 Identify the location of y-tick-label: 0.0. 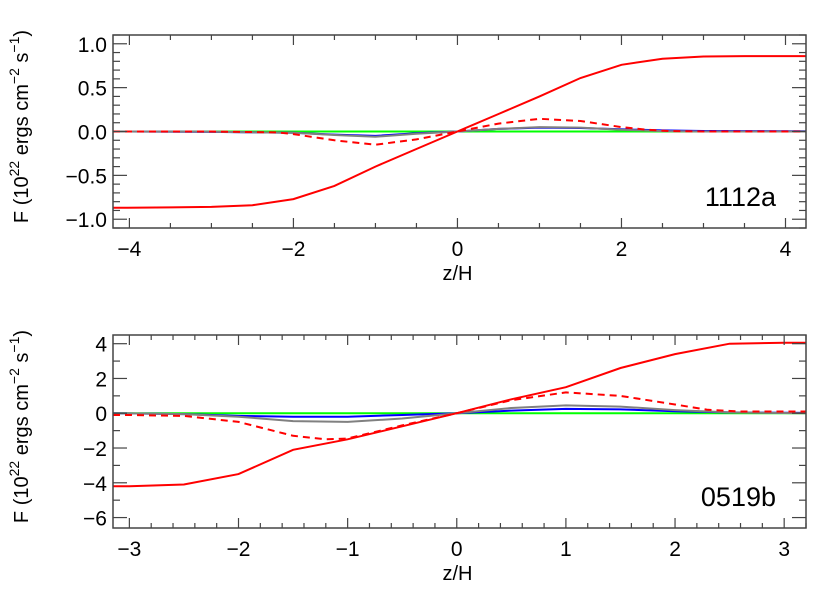
(92, 133).